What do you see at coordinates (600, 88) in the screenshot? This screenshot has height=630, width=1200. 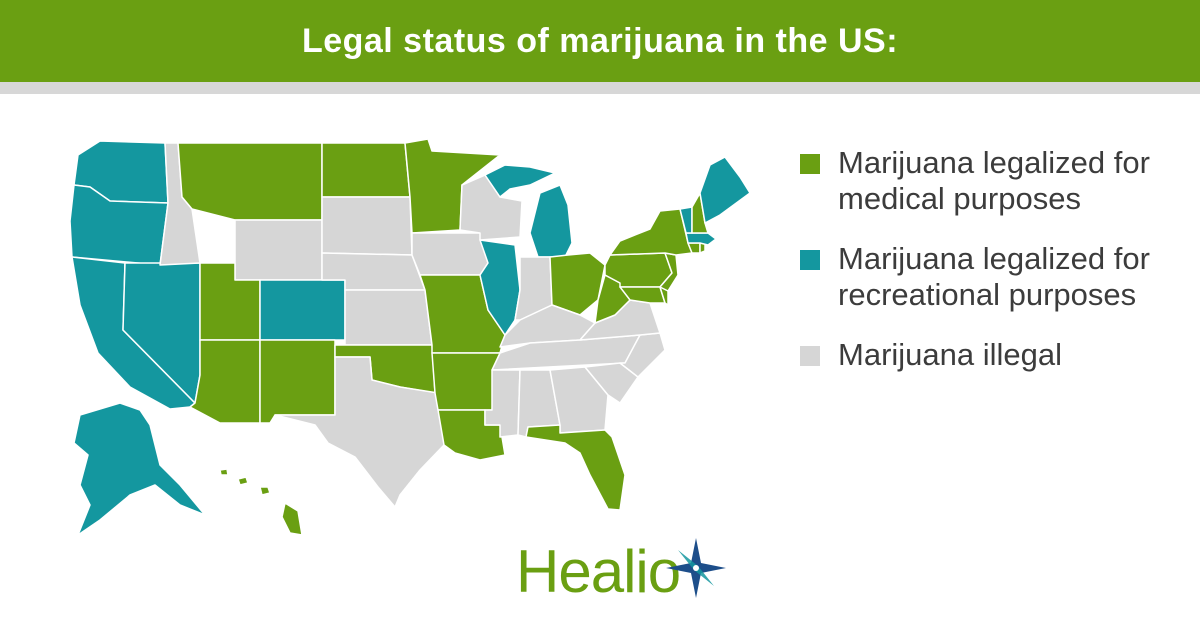 I see `banner-divider` at bounding box center [600, 88].